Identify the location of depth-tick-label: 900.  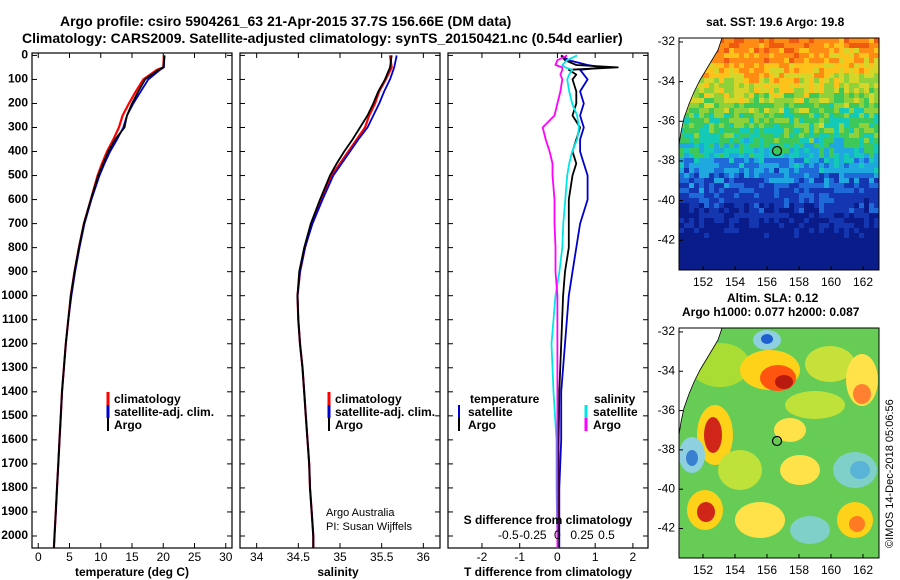
(18, 271).